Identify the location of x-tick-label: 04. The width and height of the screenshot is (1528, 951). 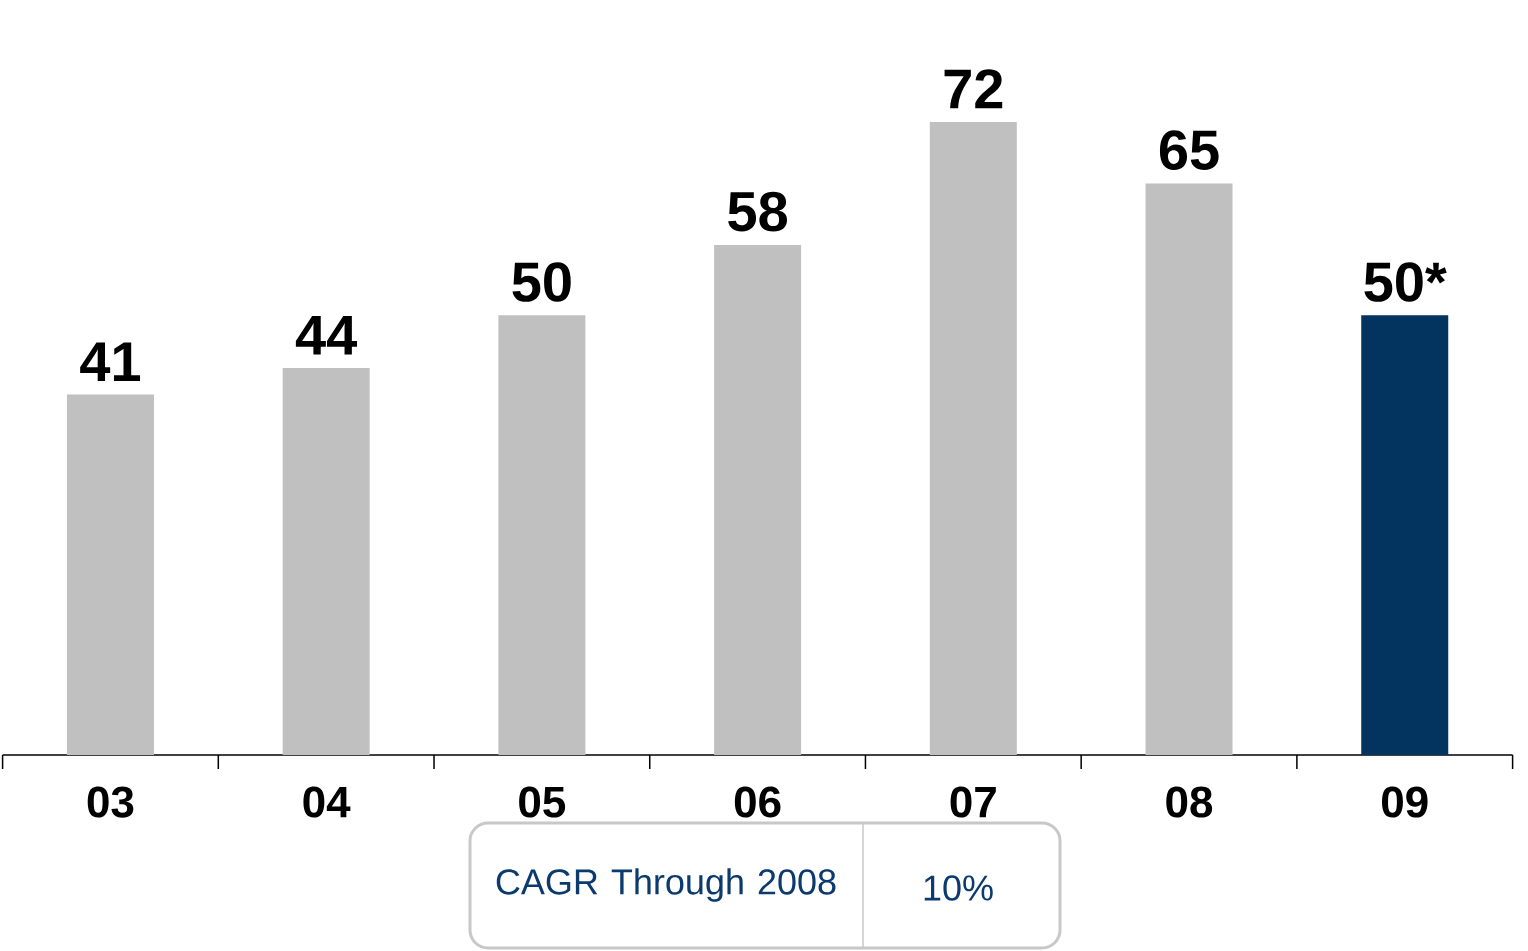
(327, 802).